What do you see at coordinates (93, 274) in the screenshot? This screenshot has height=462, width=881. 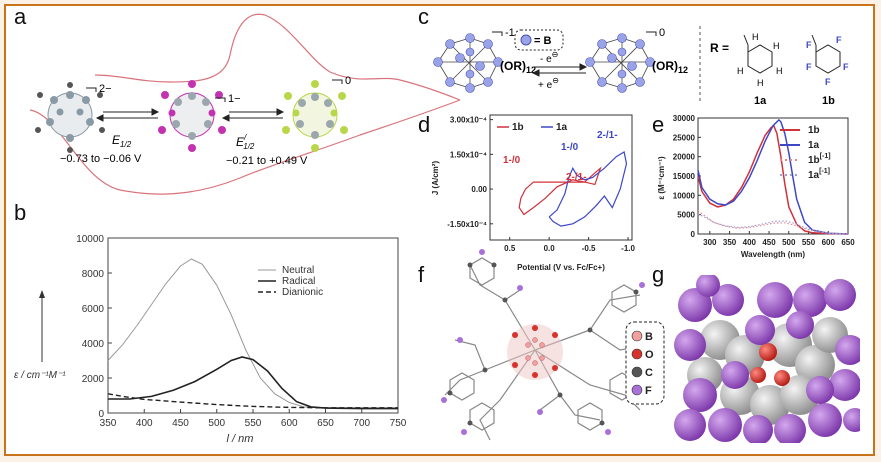 I see `chart-b-ytick-label: 8000` at bounding box center [93, 274].